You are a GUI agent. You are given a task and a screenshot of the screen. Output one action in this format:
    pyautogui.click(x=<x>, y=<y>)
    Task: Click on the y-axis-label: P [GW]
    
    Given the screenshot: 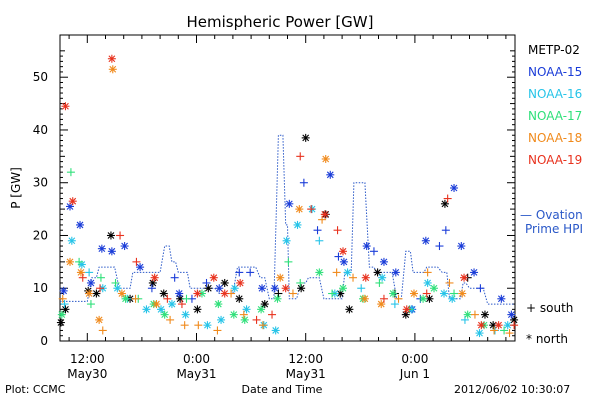 What is the action you would take?
    pyautogui.click(x=16, y=188)
    